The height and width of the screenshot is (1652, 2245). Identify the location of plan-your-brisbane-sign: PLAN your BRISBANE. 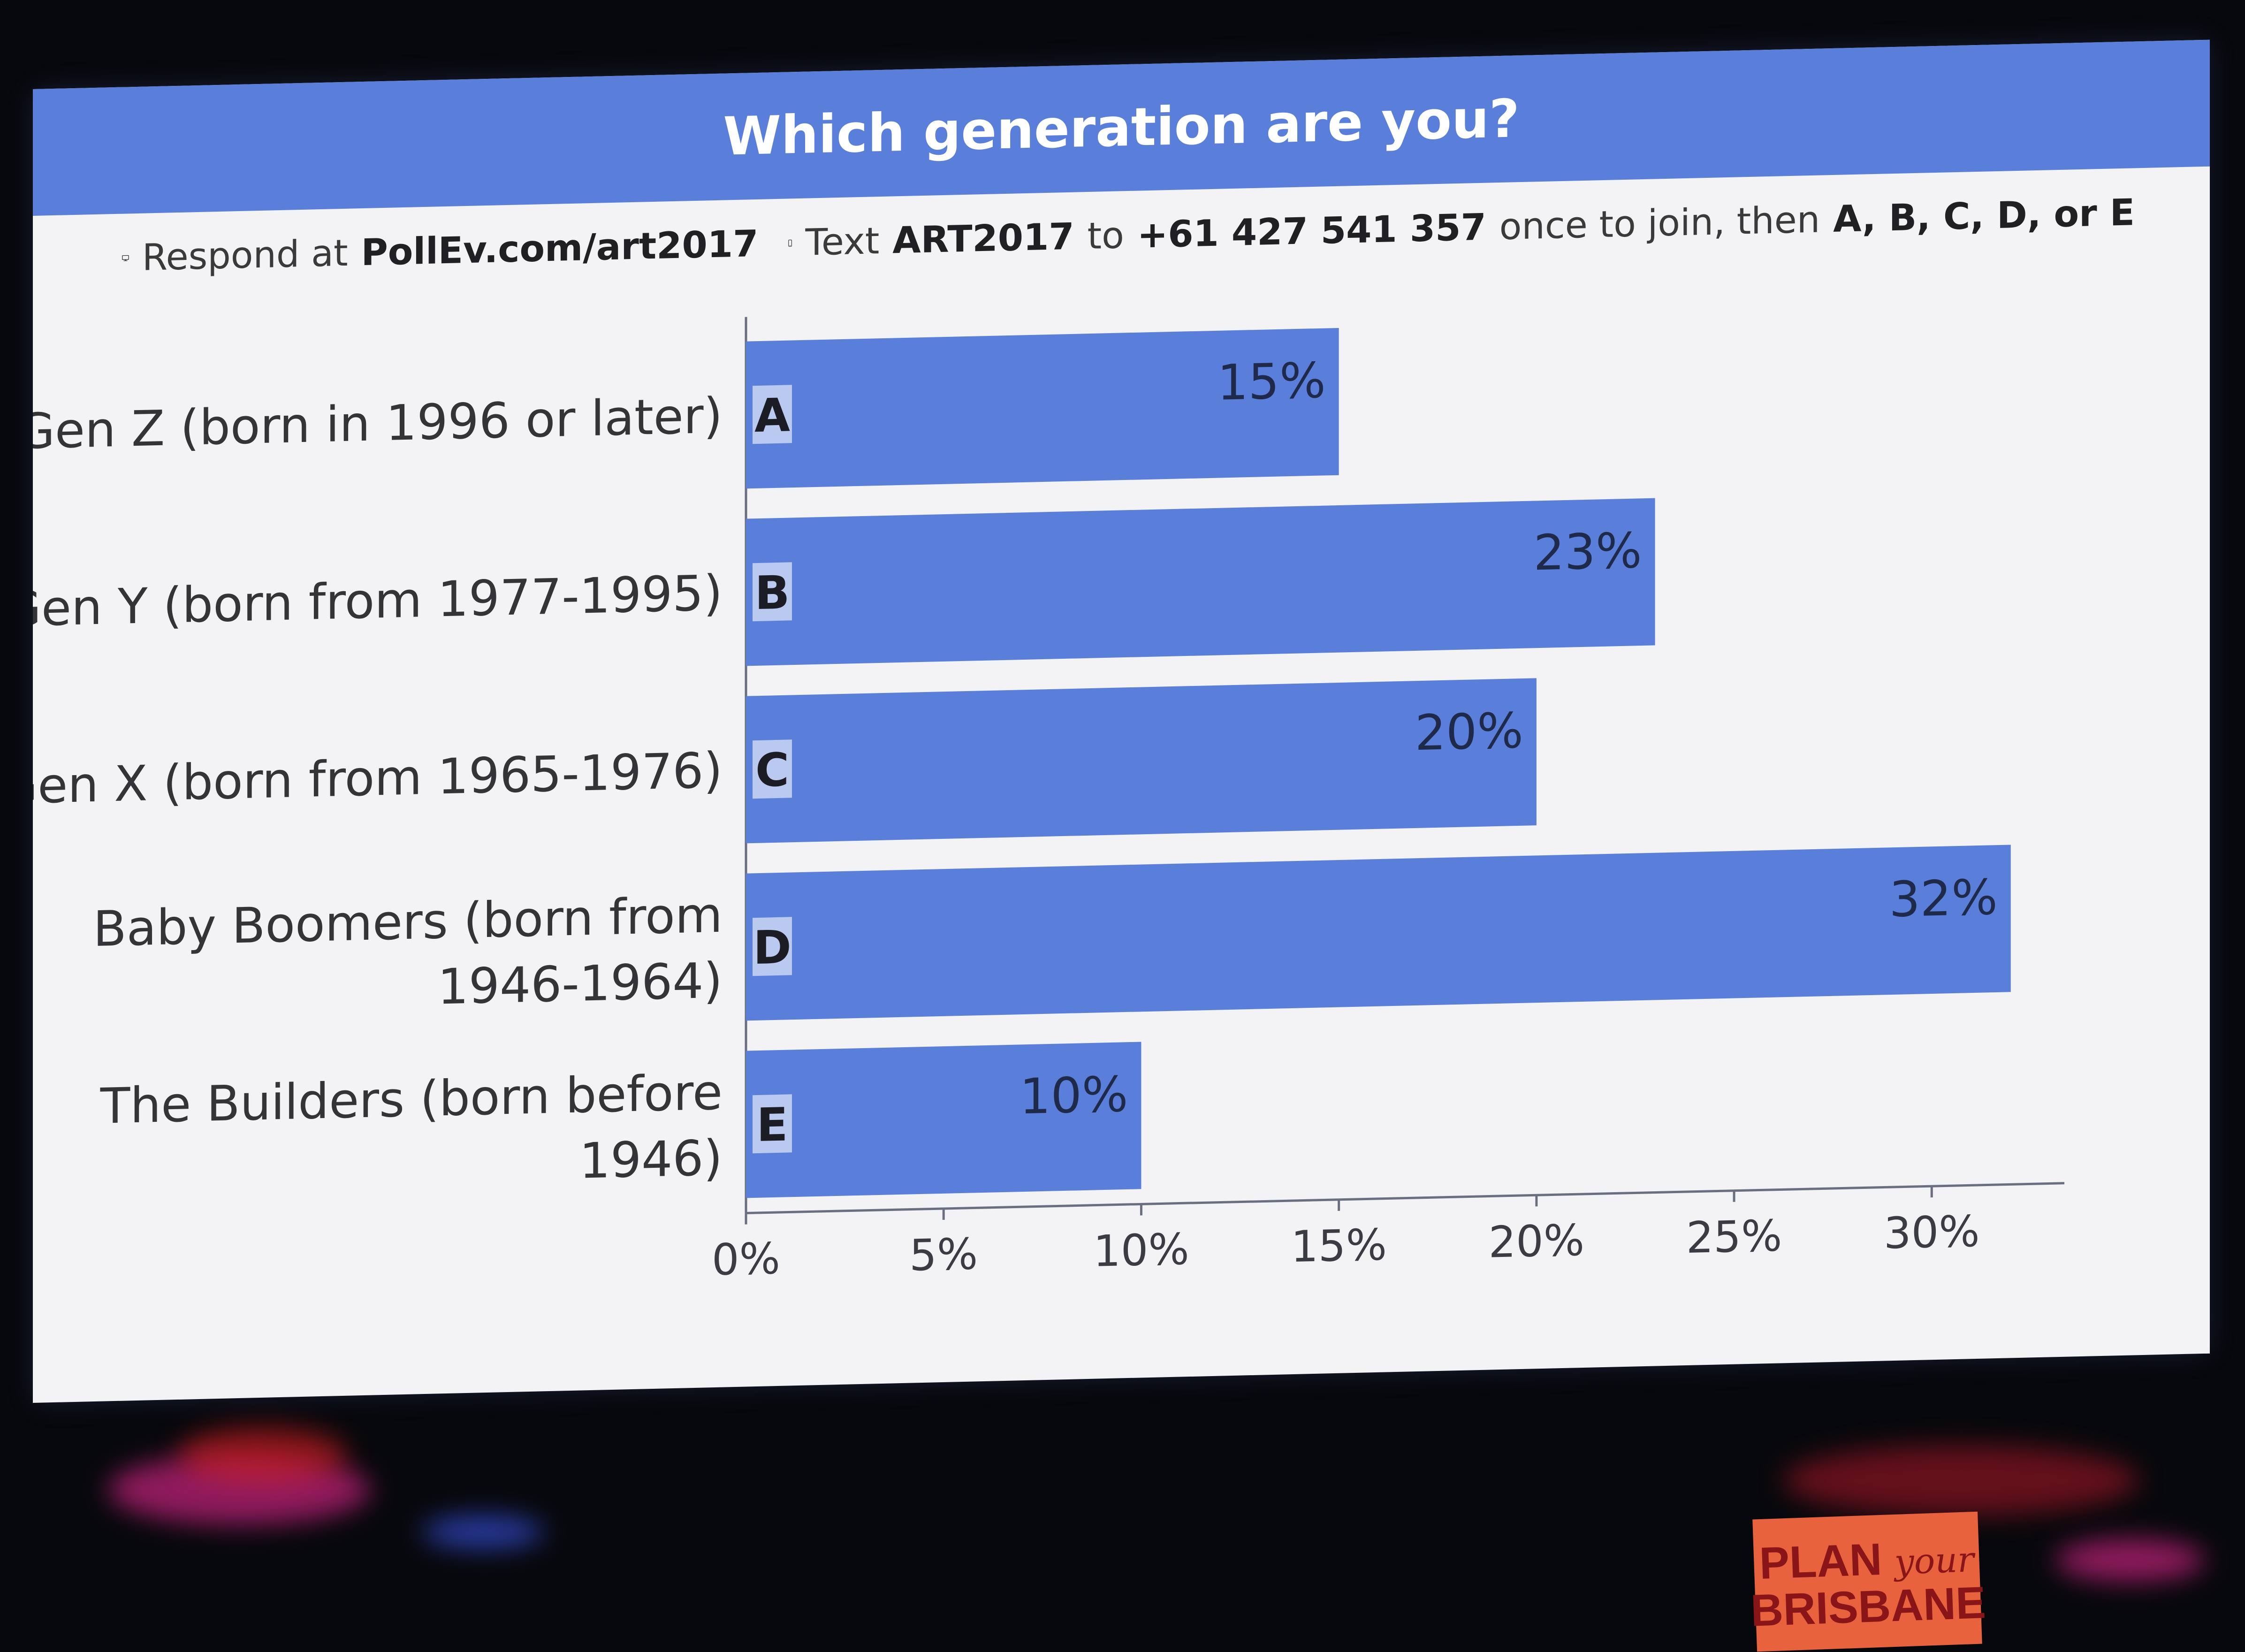
(1868, 1581).